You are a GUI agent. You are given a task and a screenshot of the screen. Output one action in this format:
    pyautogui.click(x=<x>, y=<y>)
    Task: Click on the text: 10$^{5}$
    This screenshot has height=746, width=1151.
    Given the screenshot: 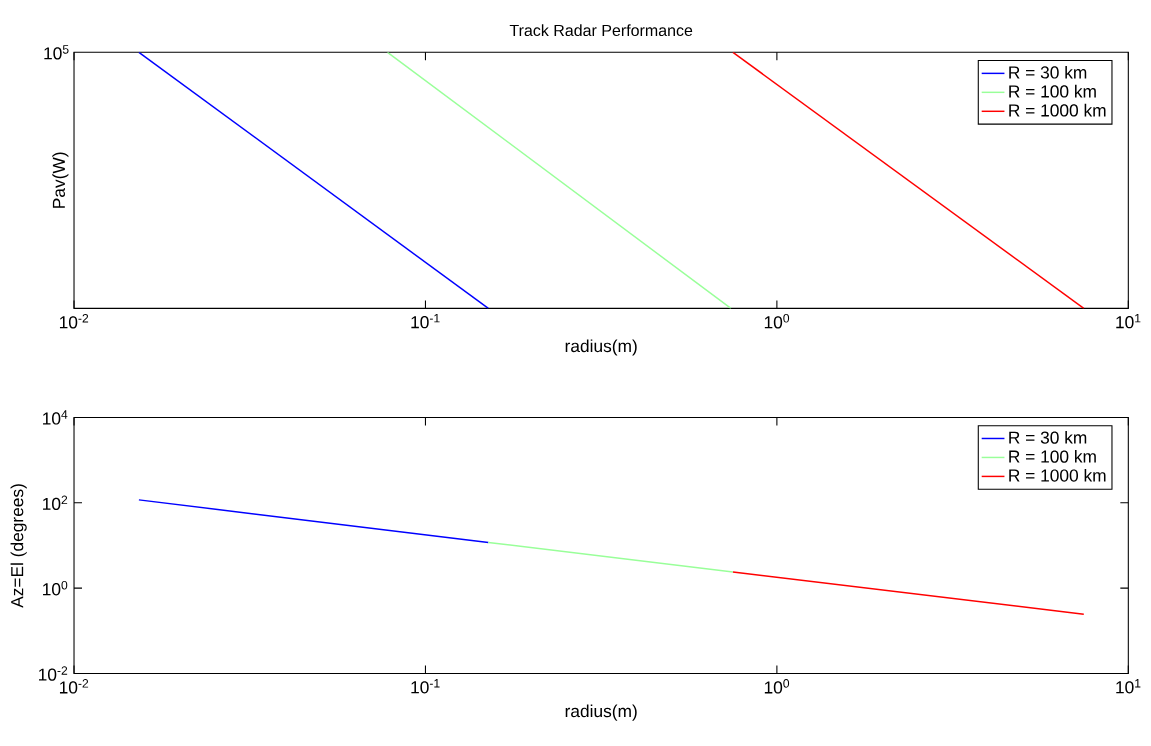 What is the action you would take?
    pyautogui.click(x=56, y=52)
    